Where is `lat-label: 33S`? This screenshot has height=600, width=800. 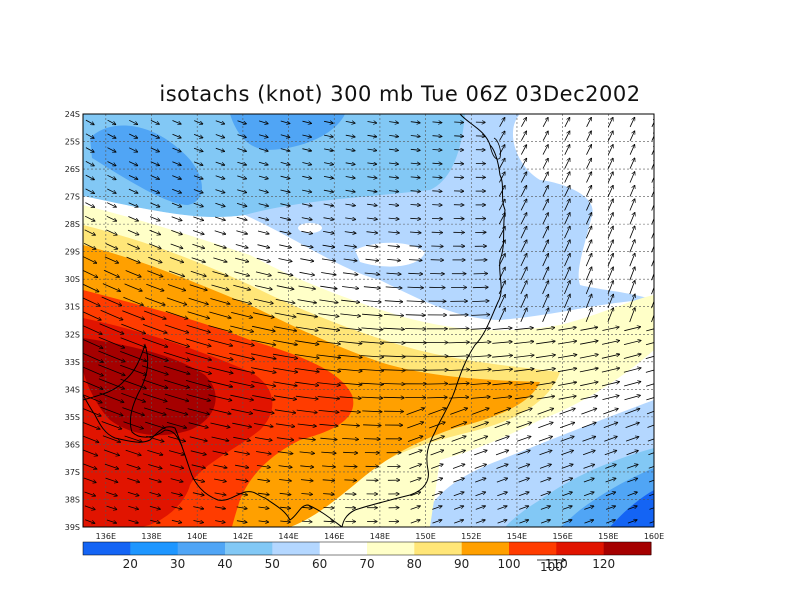
lat-label: 33S is located at coordinates (72, 362).